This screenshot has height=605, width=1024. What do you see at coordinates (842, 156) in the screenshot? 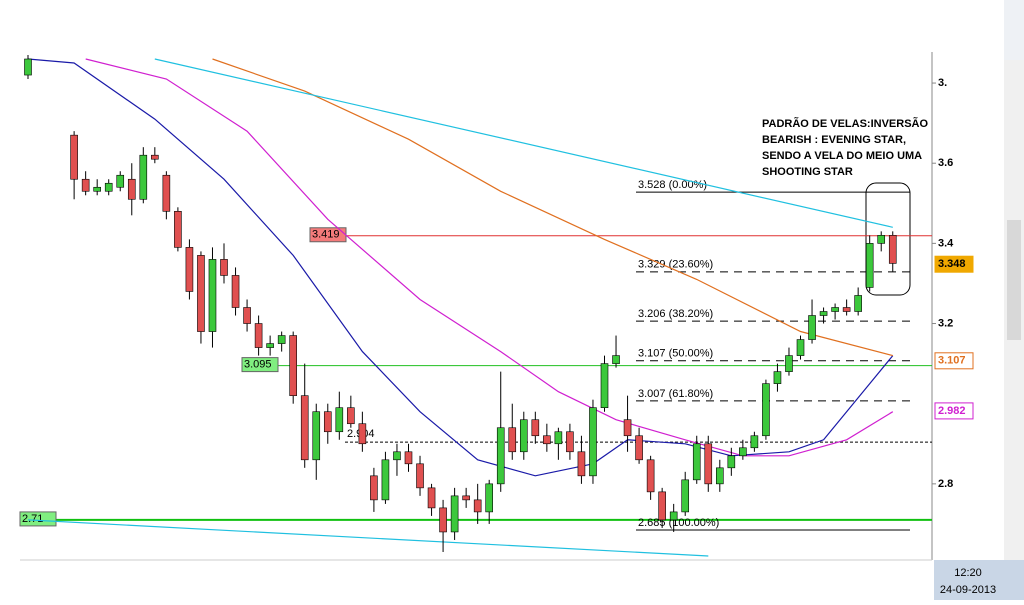
I see `annotation: SENDO A VELA DO MEIO UMA` at bounding box center [842, 156].